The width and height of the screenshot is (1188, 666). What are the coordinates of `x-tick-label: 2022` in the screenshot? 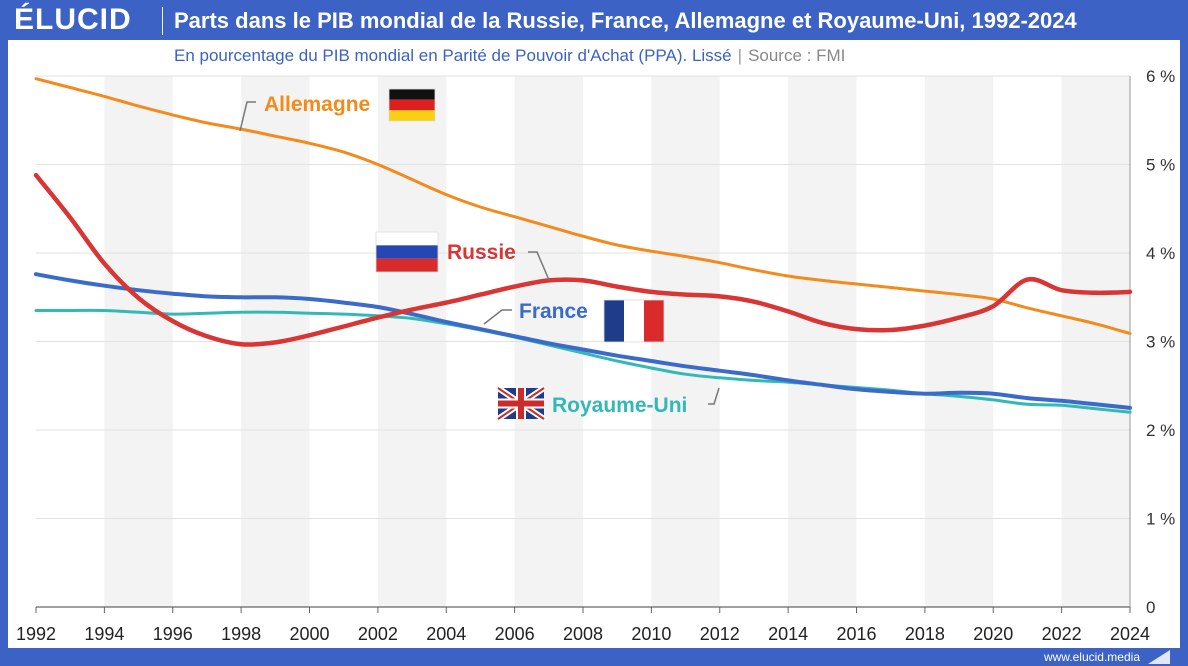 It's located at (1062, 634).